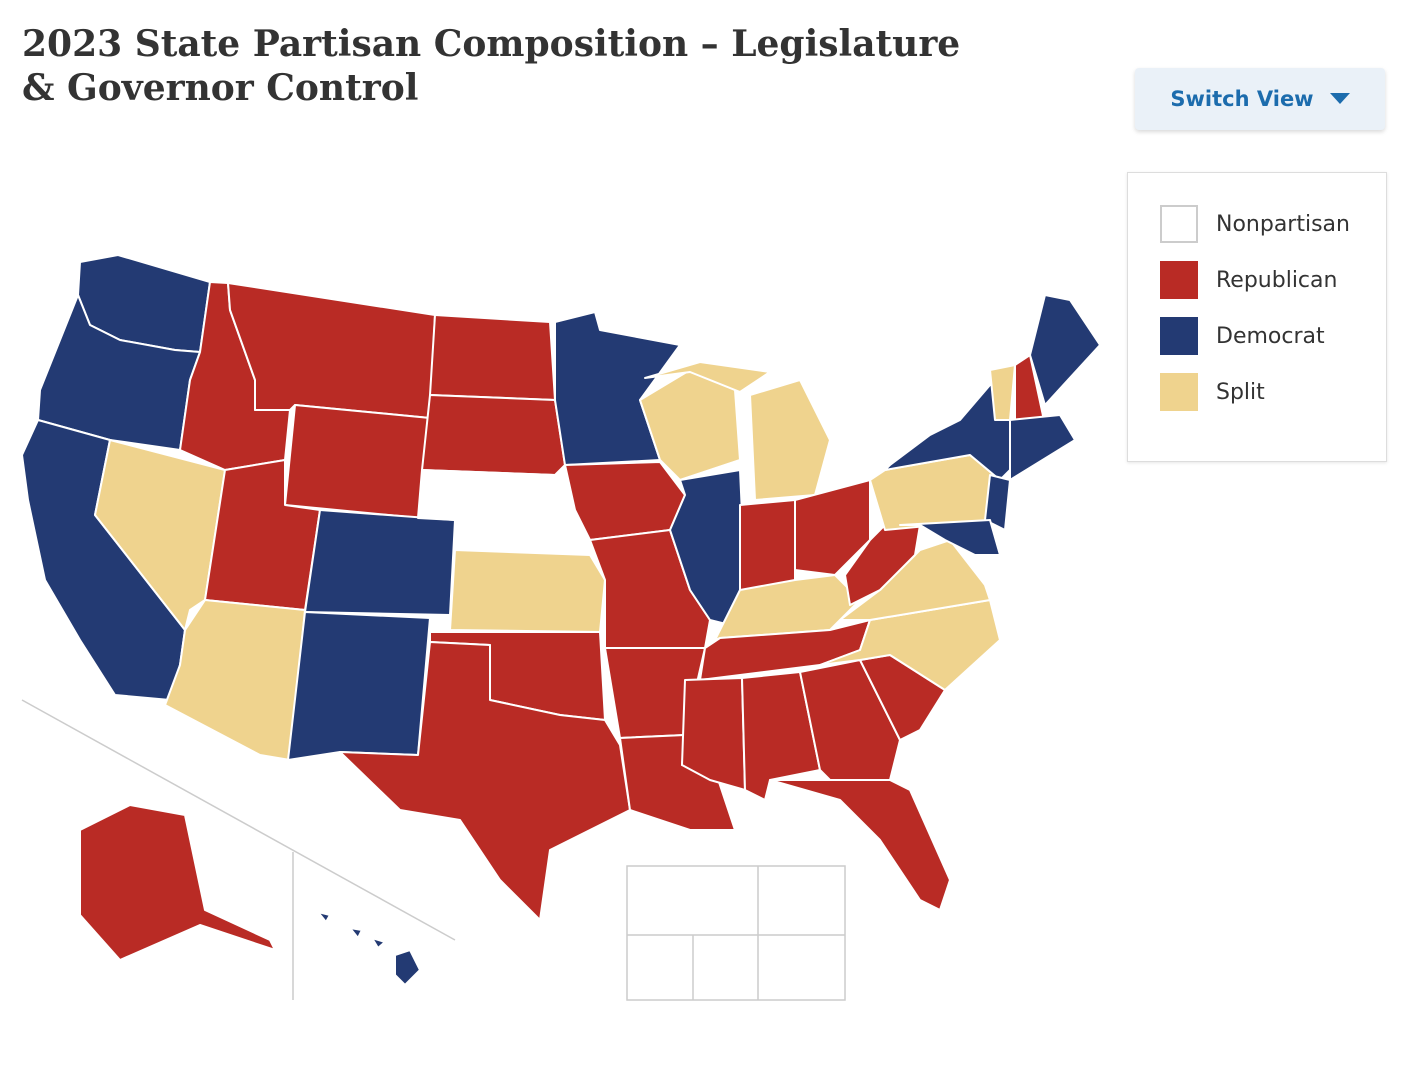 The width and height of the screenshot is (1410, 1080). I want to click on legend-item: Split, so click(1212, 392).